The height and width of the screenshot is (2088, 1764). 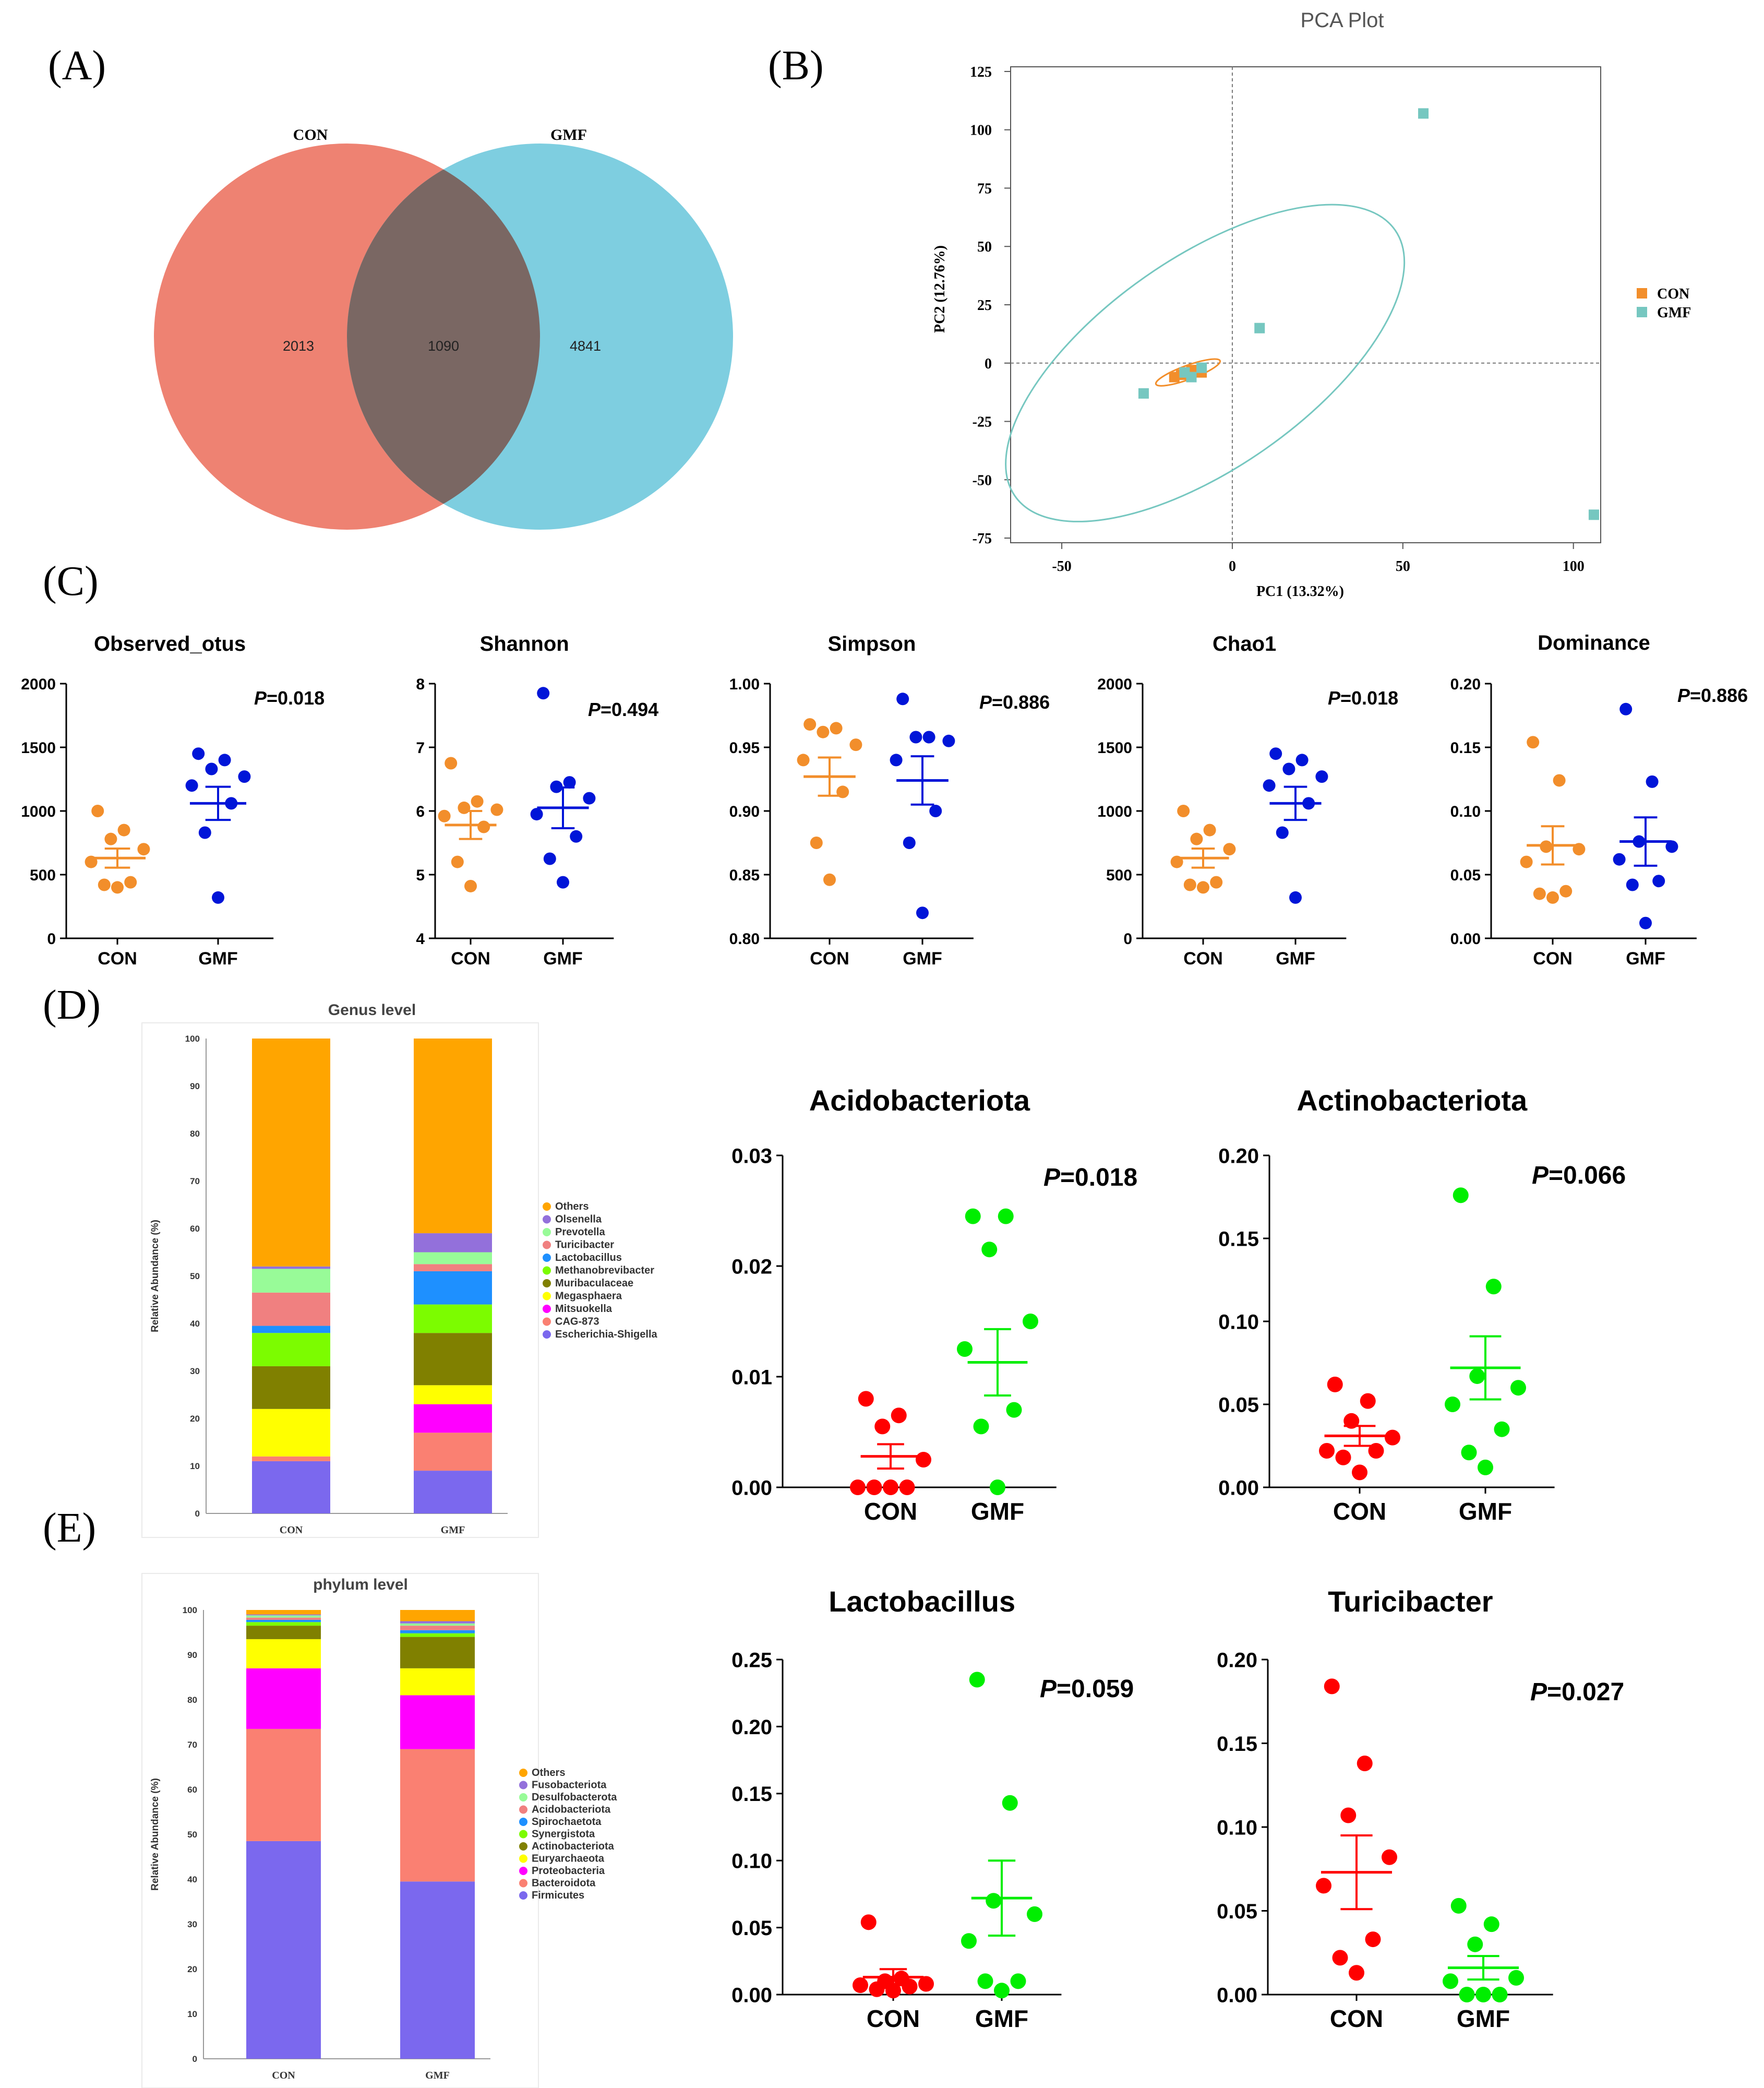 What do you see at coordinates (192, 1700) in the screenshot?
I see `phylum-ytick-label: 80` at bounding box center [192, 1700].